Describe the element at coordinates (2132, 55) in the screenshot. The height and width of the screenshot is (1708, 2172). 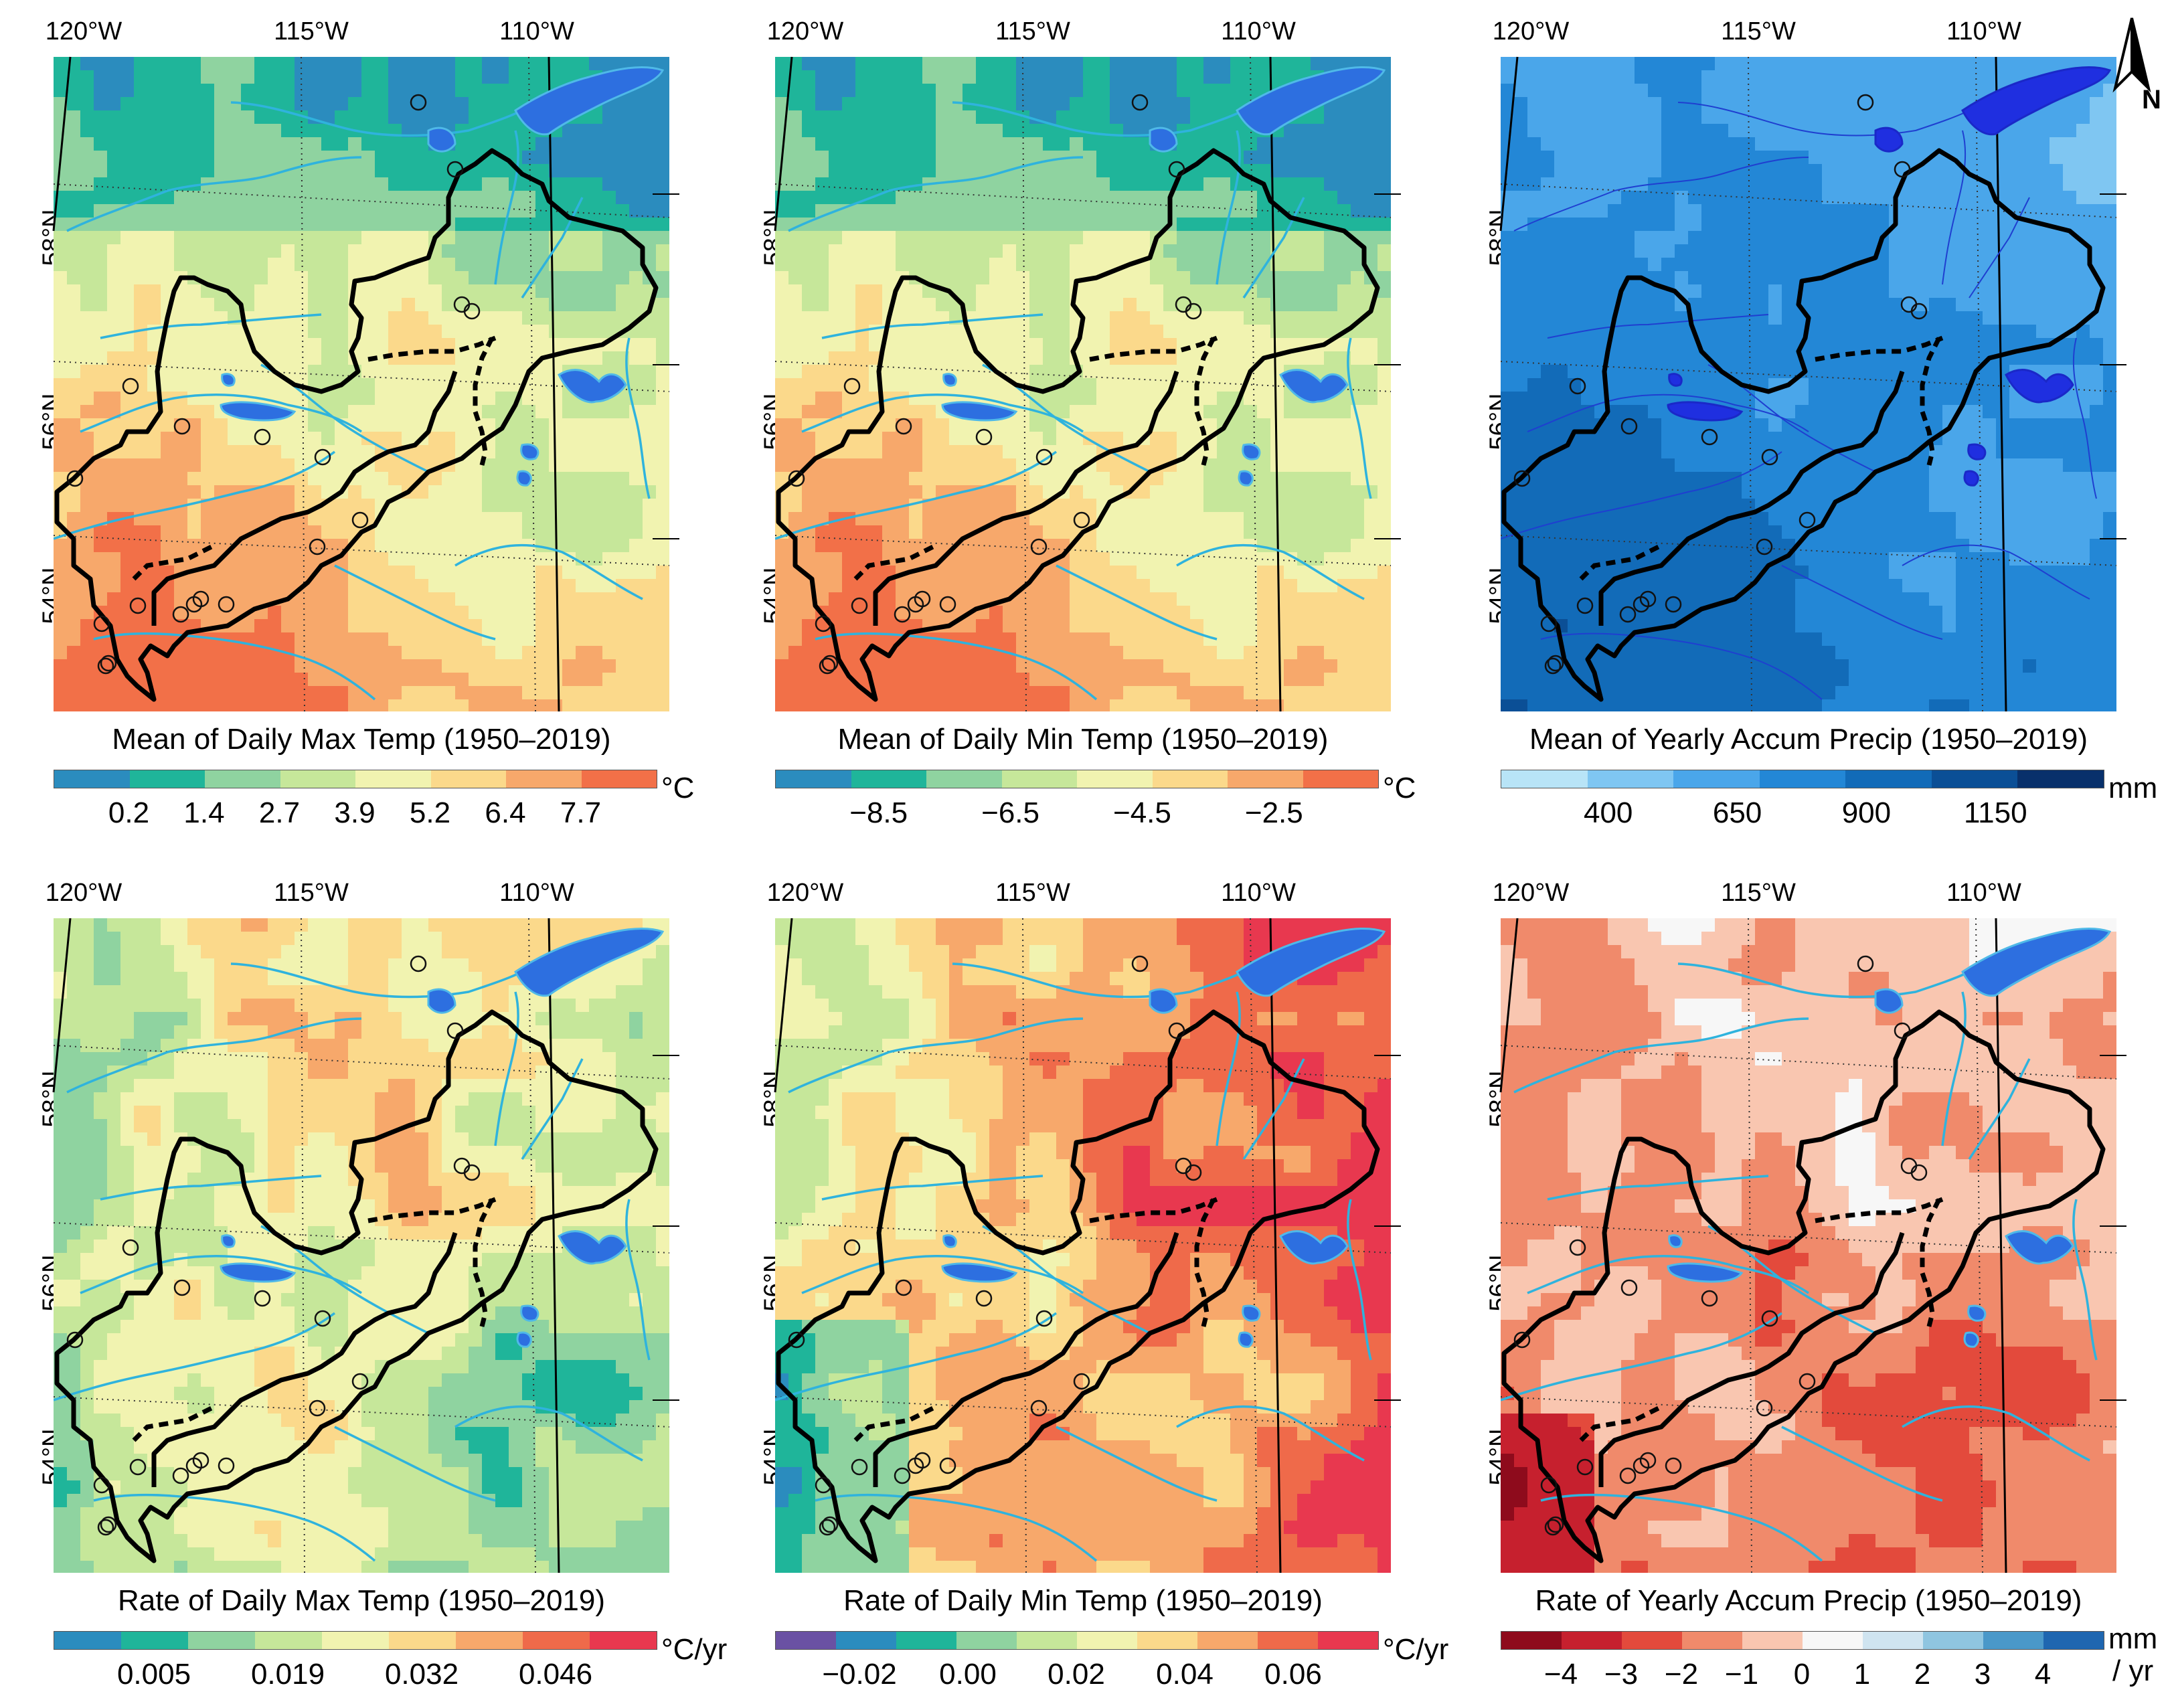
I see `north-arrow-icon` at that location.